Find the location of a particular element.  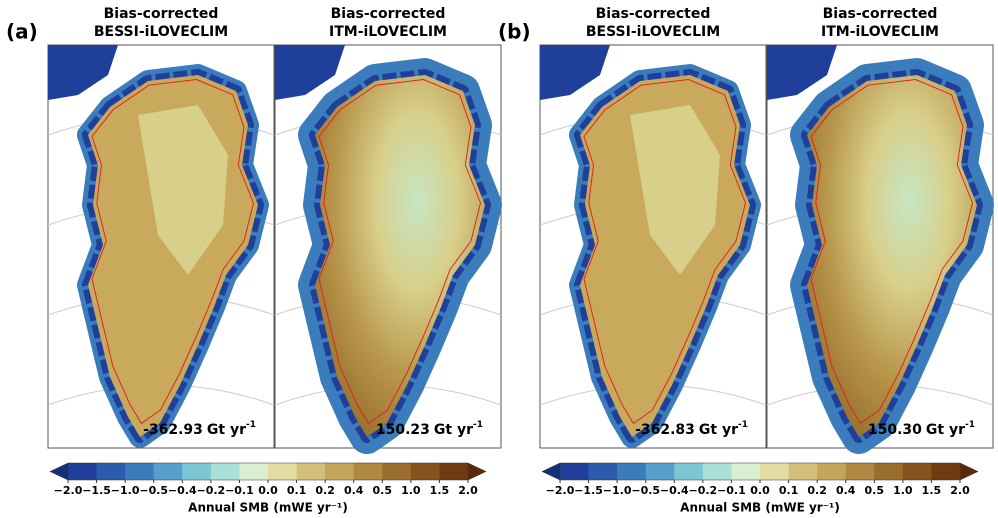

smb-total: -362.93 Gt yr-1 is located at coordinates (199, 429).